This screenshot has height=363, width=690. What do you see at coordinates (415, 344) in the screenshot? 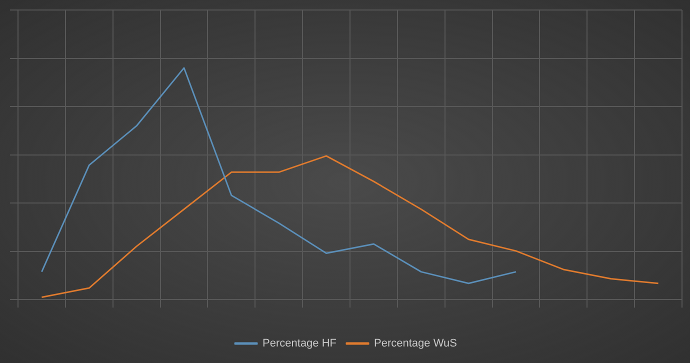
I see `legend-label: Percentage WuS` at bounding box center [415, 344].